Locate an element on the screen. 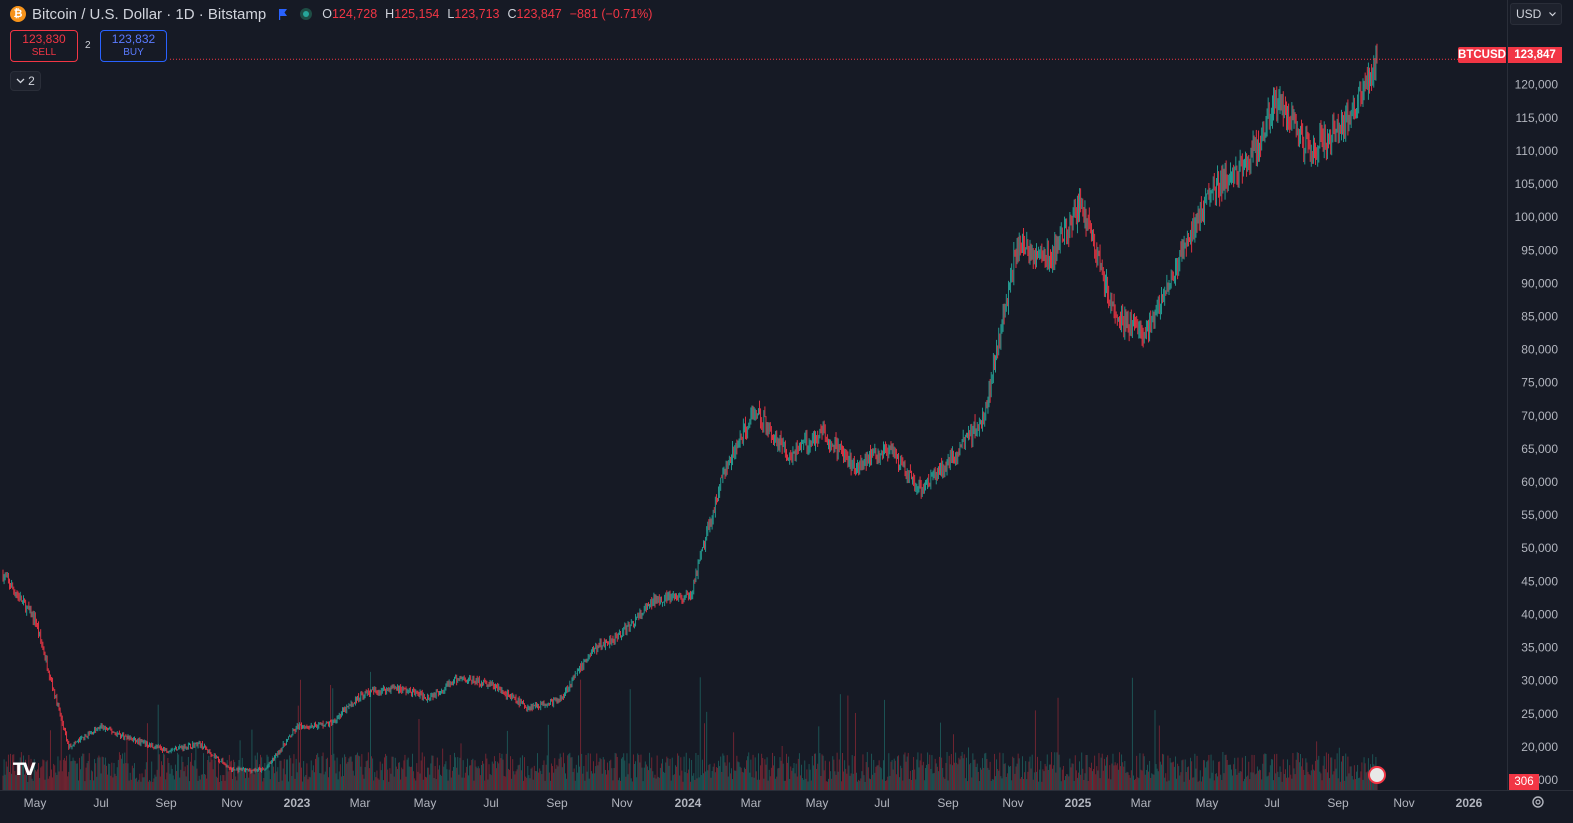 Image resolution: width=1573 pixels, height=823 pixels. flag-icon is located at coordinates (283, 14).